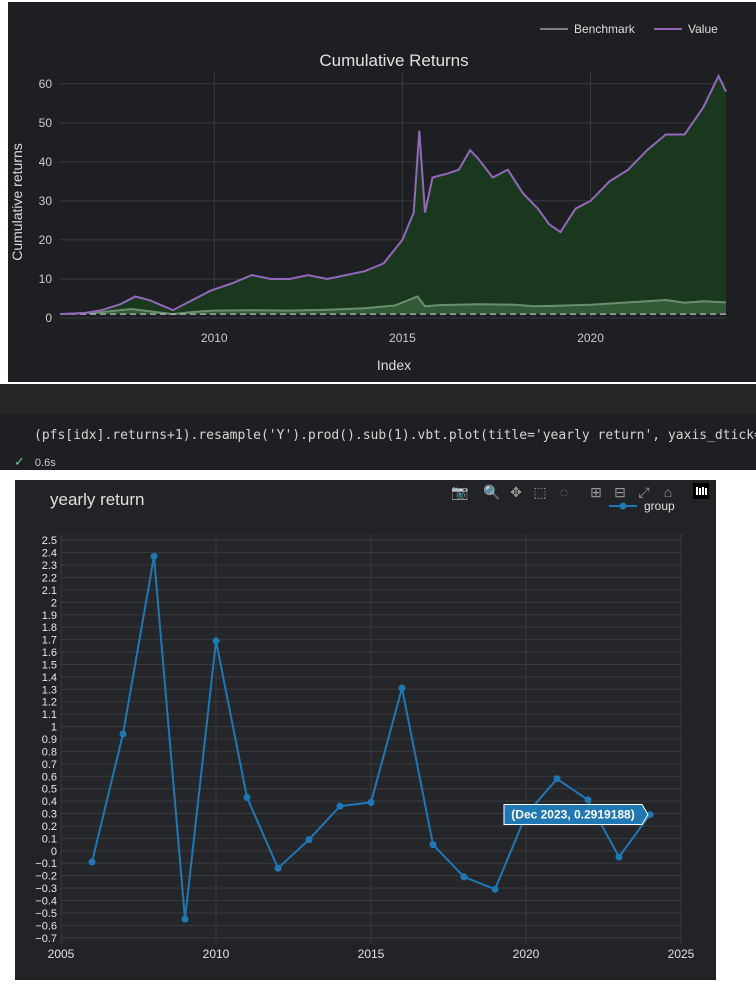 This screenshot has width=756, height=986. What do you see at coordinates (17, 202) in the screenshot?
I see `y-axis-title: Cumulative returns` at bounding box center [17, 202].